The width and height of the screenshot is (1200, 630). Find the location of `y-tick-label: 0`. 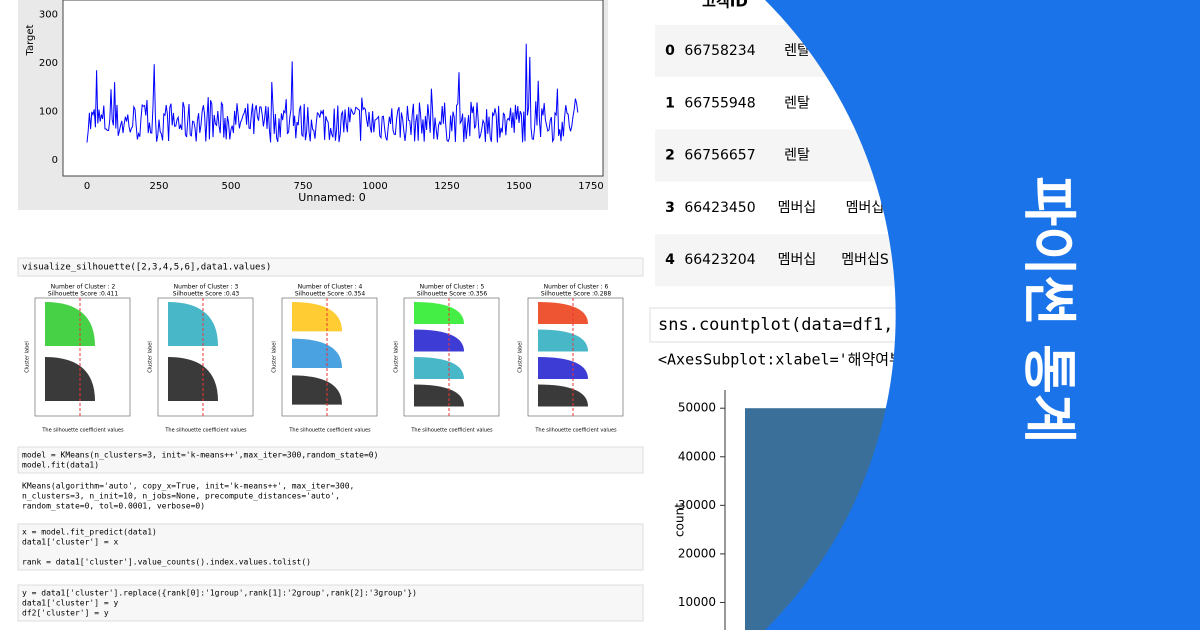

y-tick-label: 0 is located at coordinates (55, 160).